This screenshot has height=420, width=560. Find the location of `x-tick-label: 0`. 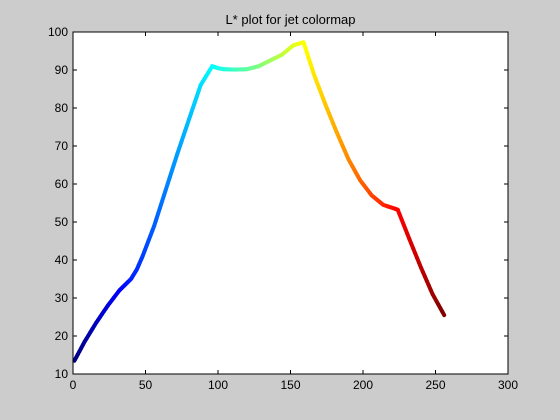

x-tick-label: 0 is located at coordinates (73, 385).